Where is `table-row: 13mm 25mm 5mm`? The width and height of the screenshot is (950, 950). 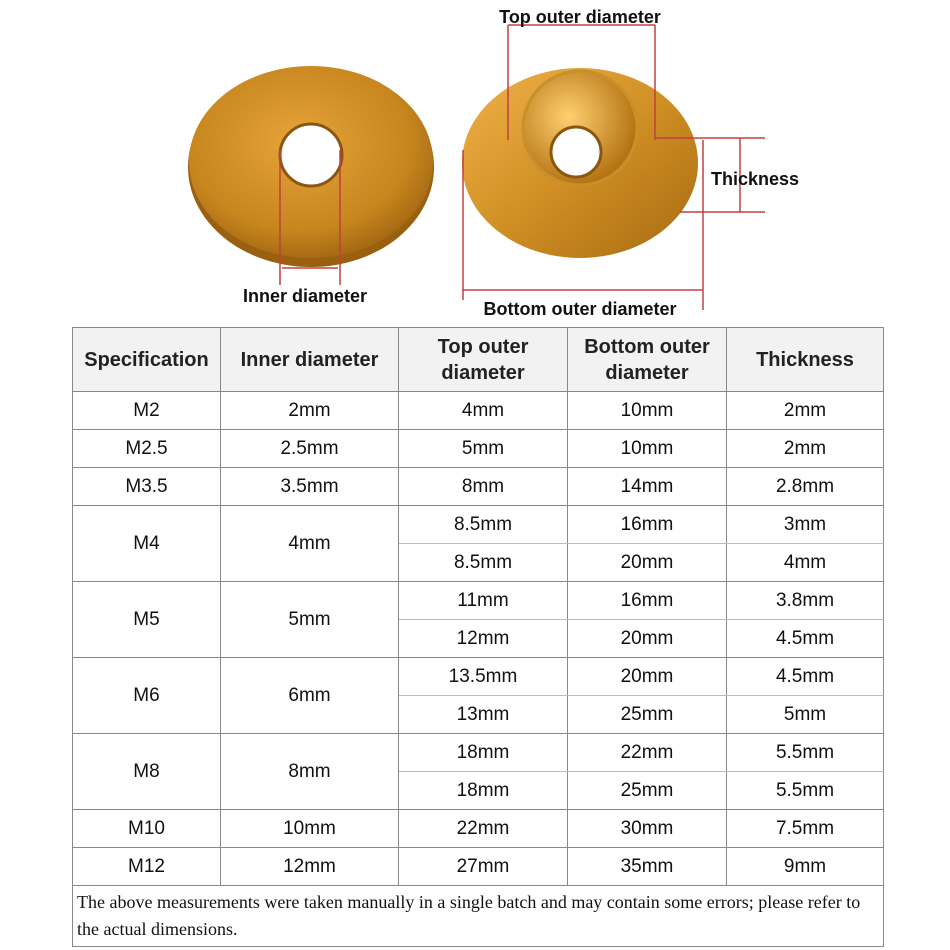
table-row: 13mm 25mm 5mm is located at coordinates (478, 714).